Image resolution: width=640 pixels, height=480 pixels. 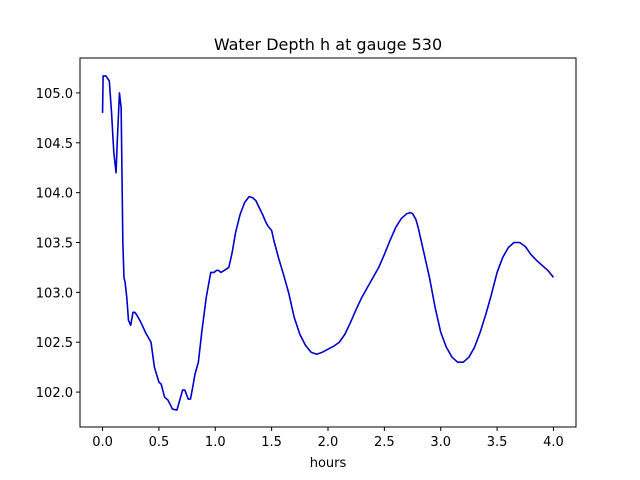 I want to click on y-axis: 102.0 102.5 103.0 103.5 104.0 104.5 105.0, so click(x=58, y=244).